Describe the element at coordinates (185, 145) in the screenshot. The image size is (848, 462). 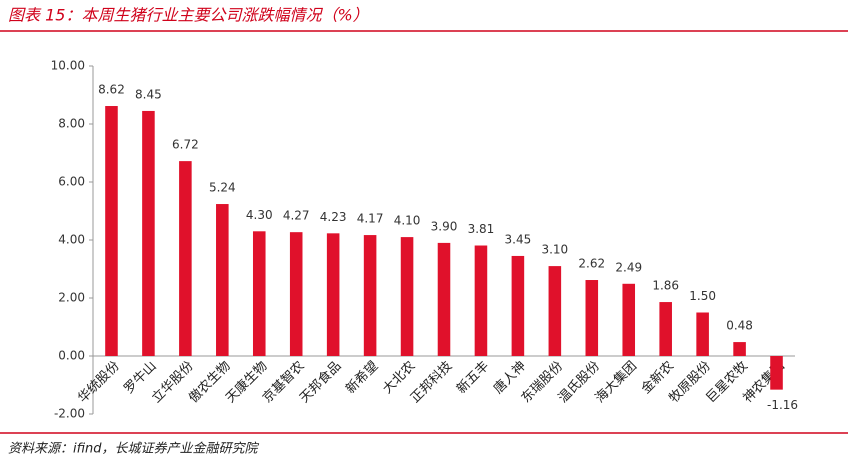
I see `value-label: 6.72` at that location.